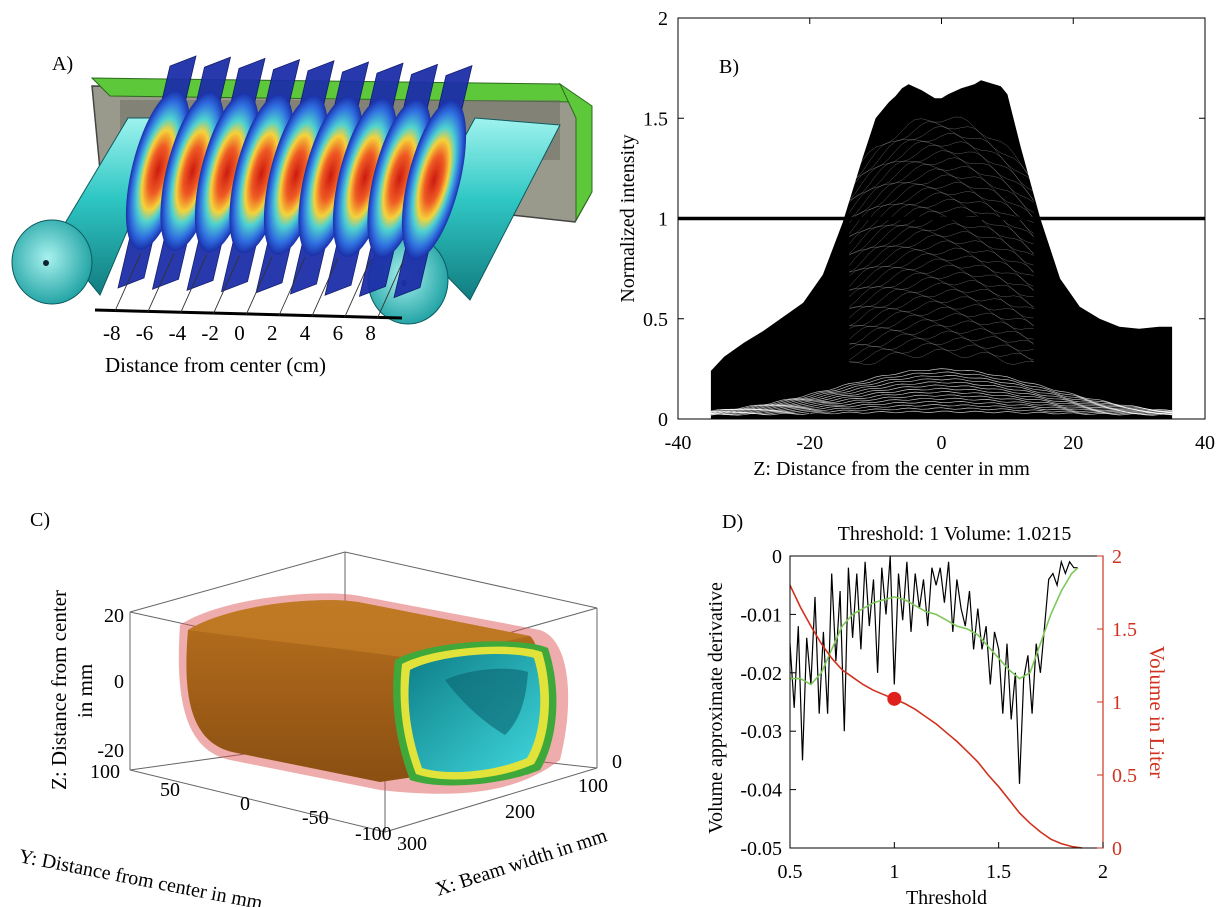 The height and width of the screenshot is (907, 1221). Describe the element at coordinates (1205, 443) in the screenshot. I see `x-tick-label: 40` at that location.